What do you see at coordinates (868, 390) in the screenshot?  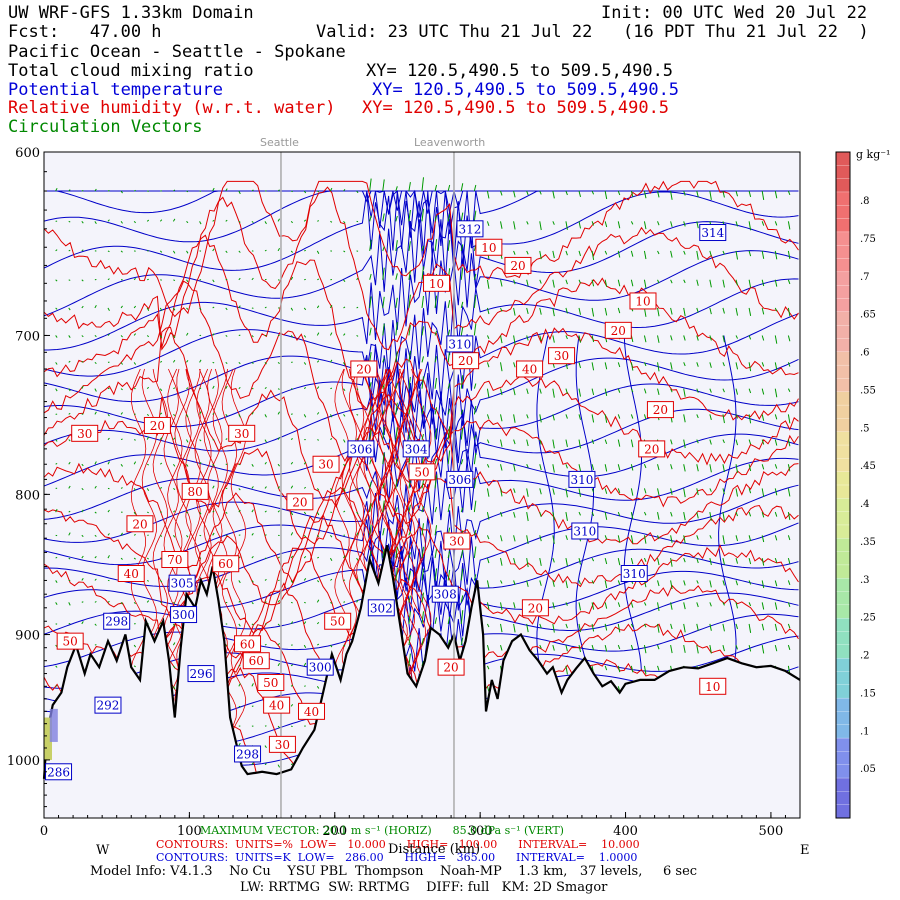 I see `colorbar-tick-label: .55` at bounding box center [868, 390].